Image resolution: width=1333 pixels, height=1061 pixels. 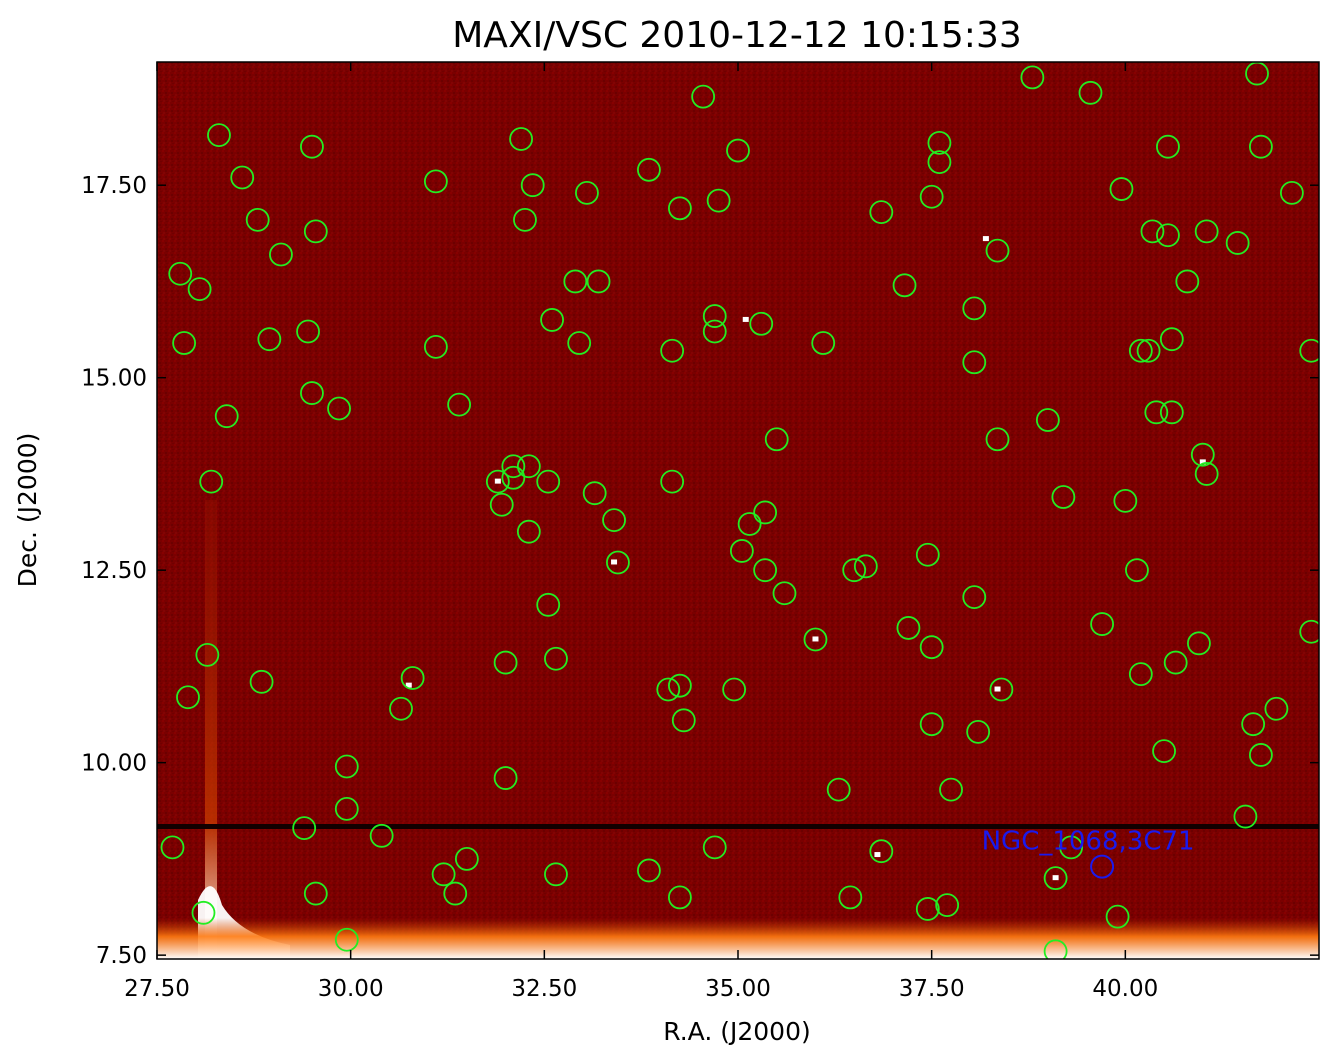 I want to click on x-tick-label-5: 40.00, so click(x=1125, y=989).